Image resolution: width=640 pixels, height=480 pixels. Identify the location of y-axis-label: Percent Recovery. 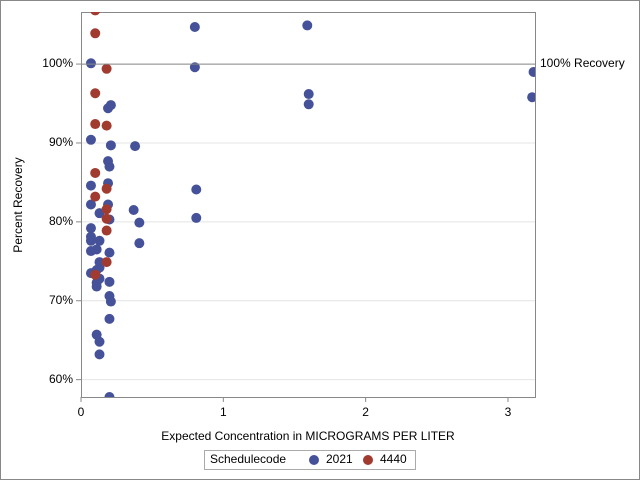
(18, 204).